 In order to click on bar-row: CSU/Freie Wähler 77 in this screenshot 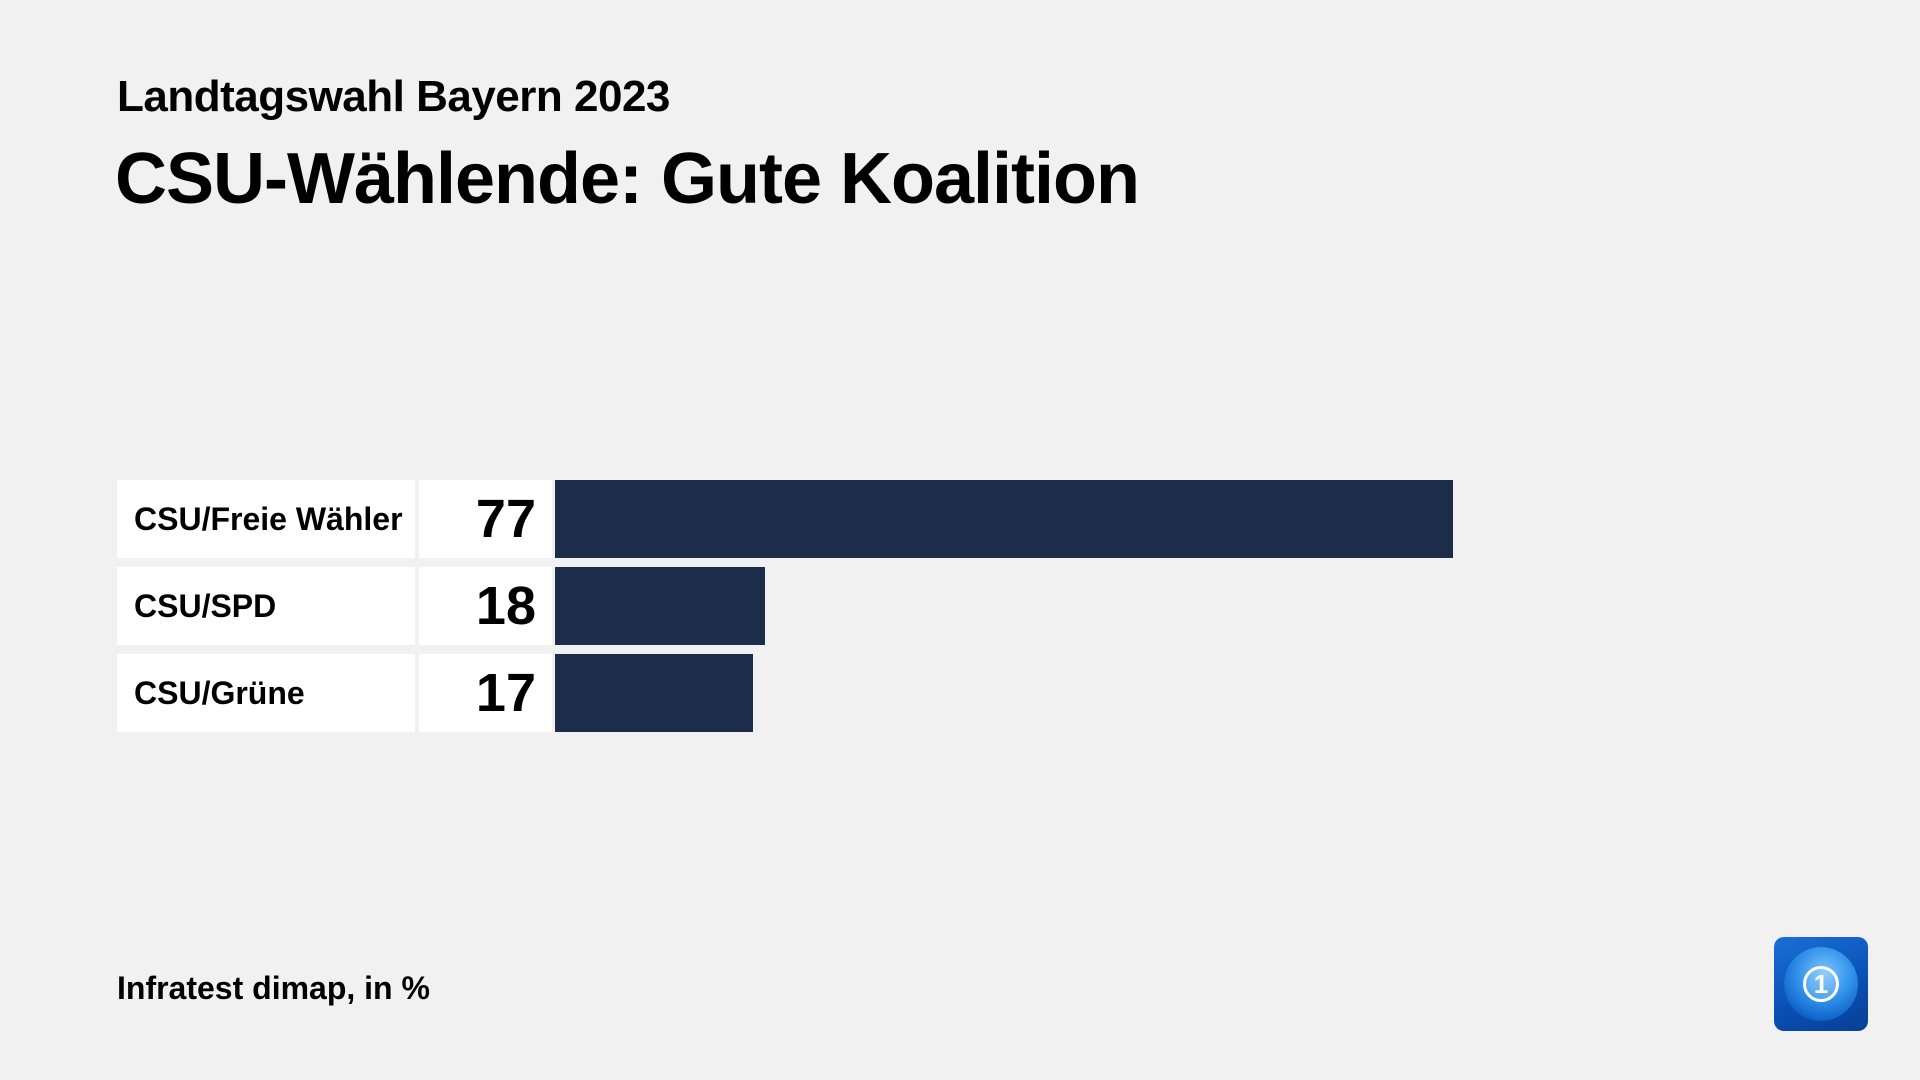, I will do `click(1017, 519)`.